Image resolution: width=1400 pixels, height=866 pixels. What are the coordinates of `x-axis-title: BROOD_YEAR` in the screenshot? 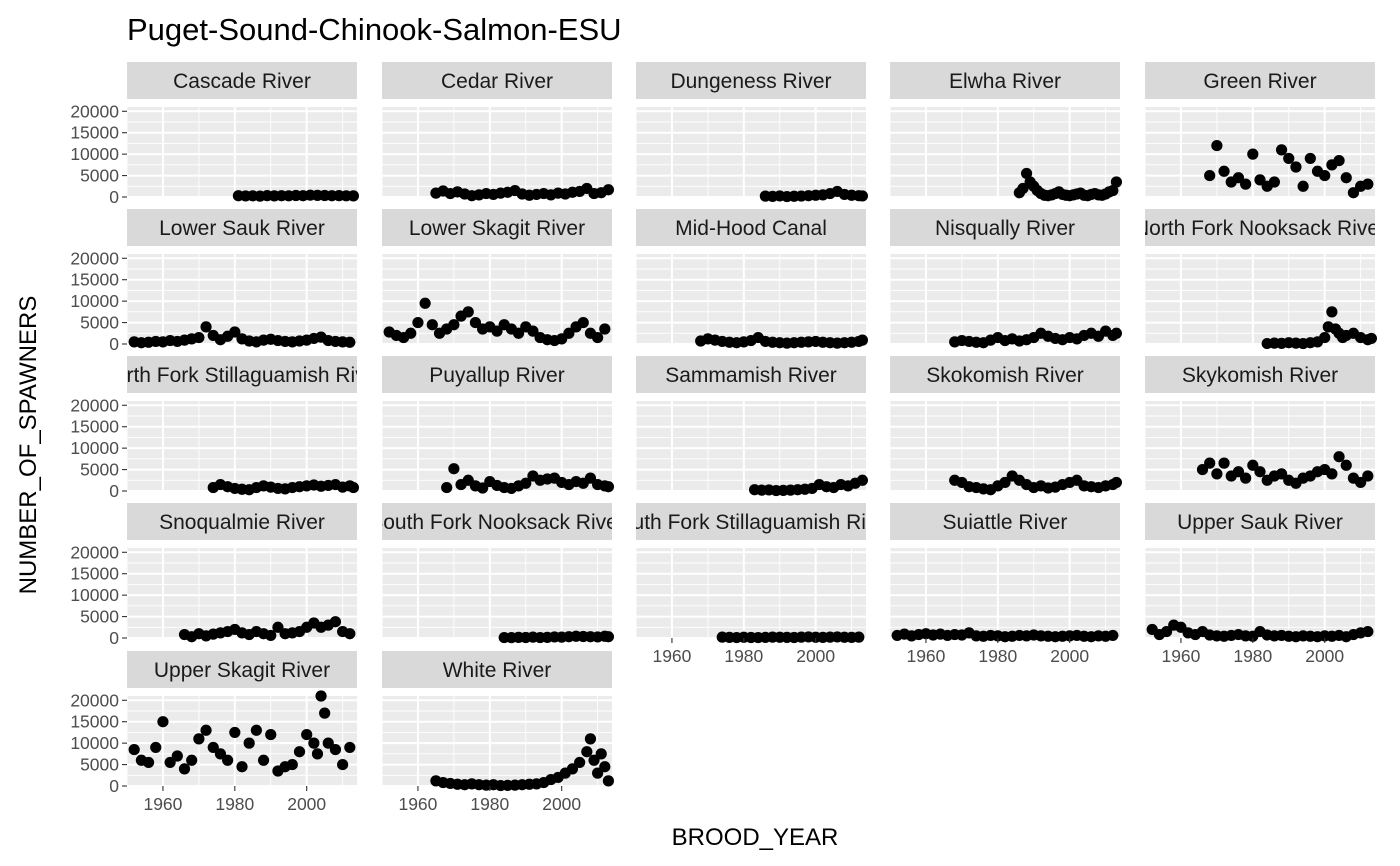 It's located at (755, 837).